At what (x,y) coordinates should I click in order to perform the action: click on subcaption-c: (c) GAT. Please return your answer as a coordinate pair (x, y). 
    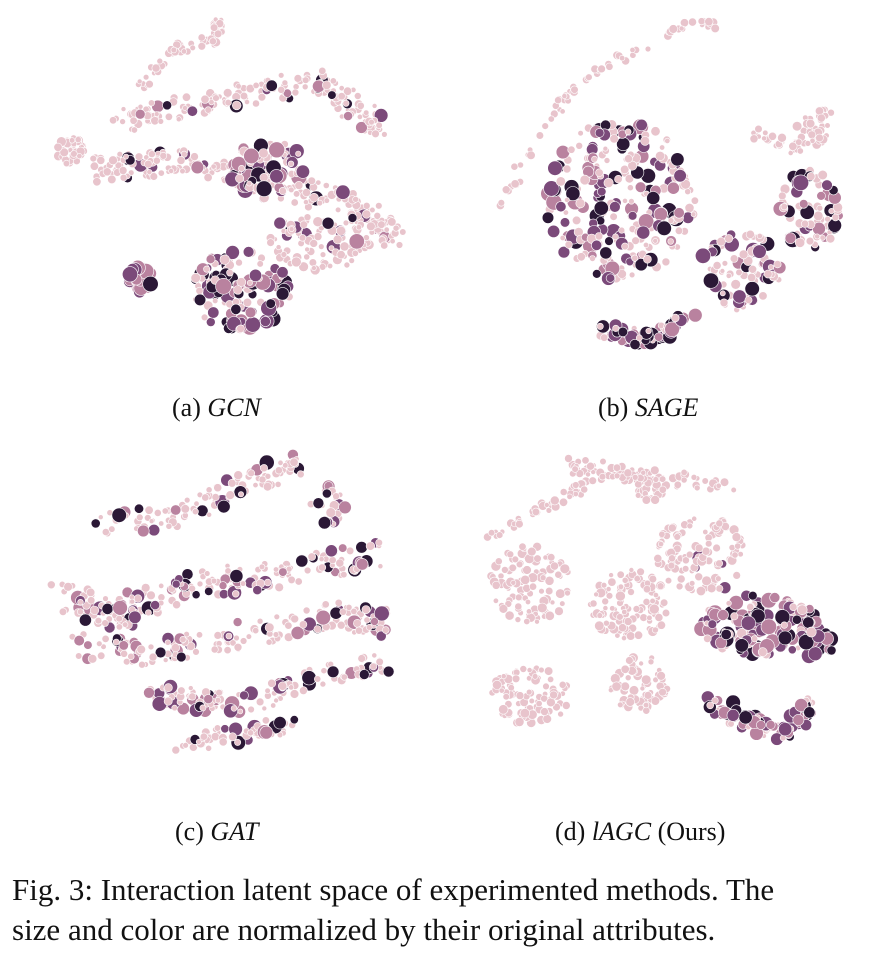
    Looking at the image, I should click on (217, 832).